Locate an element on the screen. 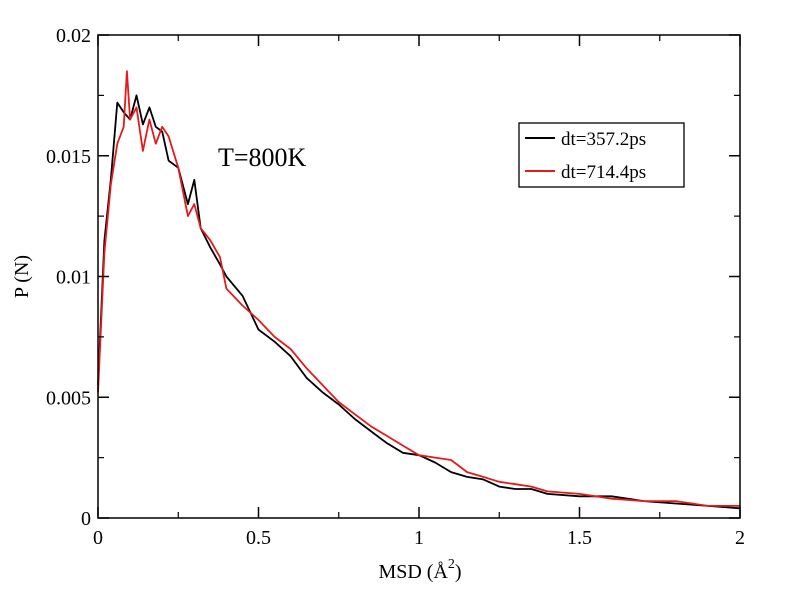  y-tick-label: 0.015 is located at coordinates (68, 157).